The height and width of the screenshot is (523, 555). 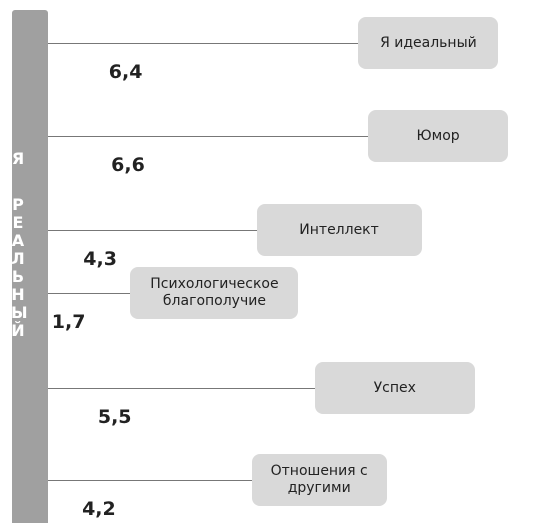 I want to click on value-label: 6,6, so click(x=128, y=165).